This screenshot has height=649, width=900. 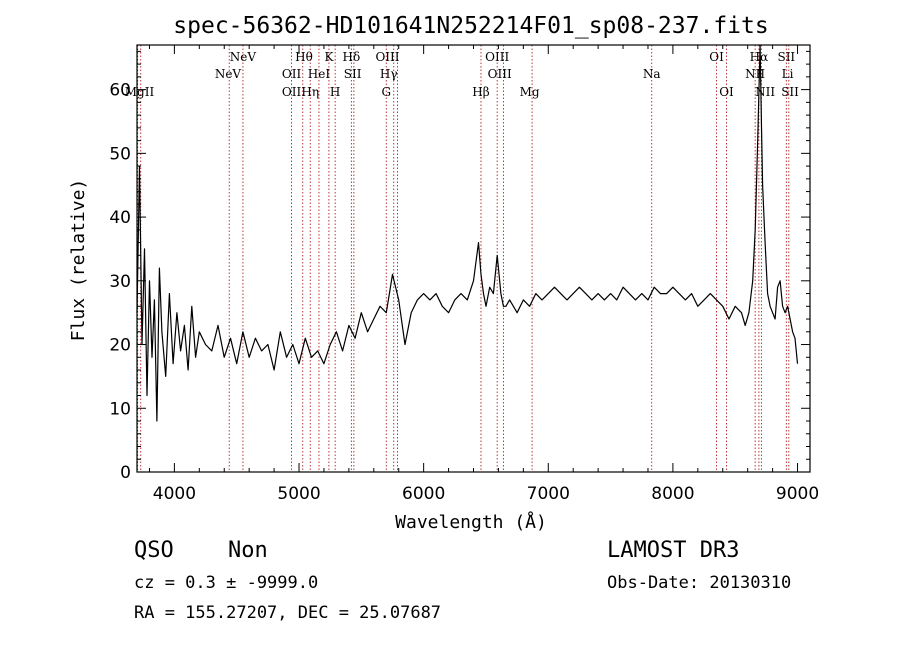 What do you see at coordinates (78, 260) in the screenshot?
I see `y-axis-label: Flux (relative)` at bounding box center [78, 260].